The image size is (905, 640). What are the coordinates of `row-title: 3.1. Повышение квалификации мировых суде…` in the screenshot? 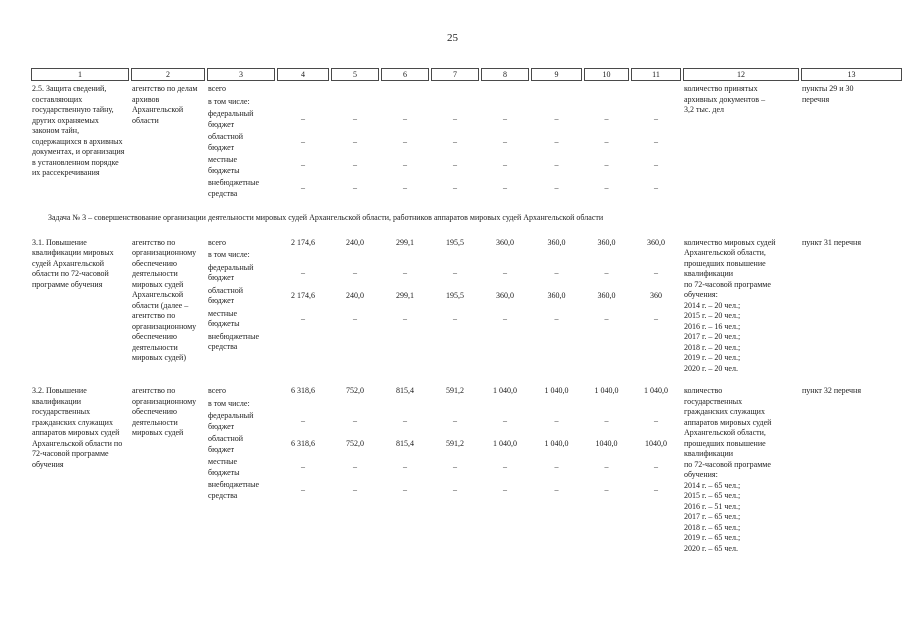 It's located at (73, 263).